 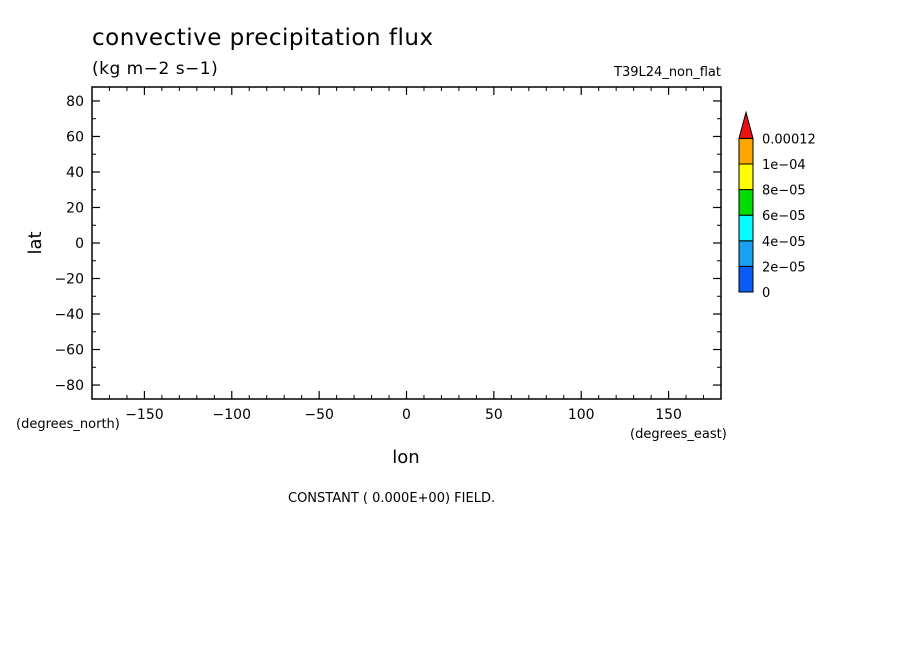 I want to click on colorbar-level-label: 8e−05, so click(x=784, y=191).